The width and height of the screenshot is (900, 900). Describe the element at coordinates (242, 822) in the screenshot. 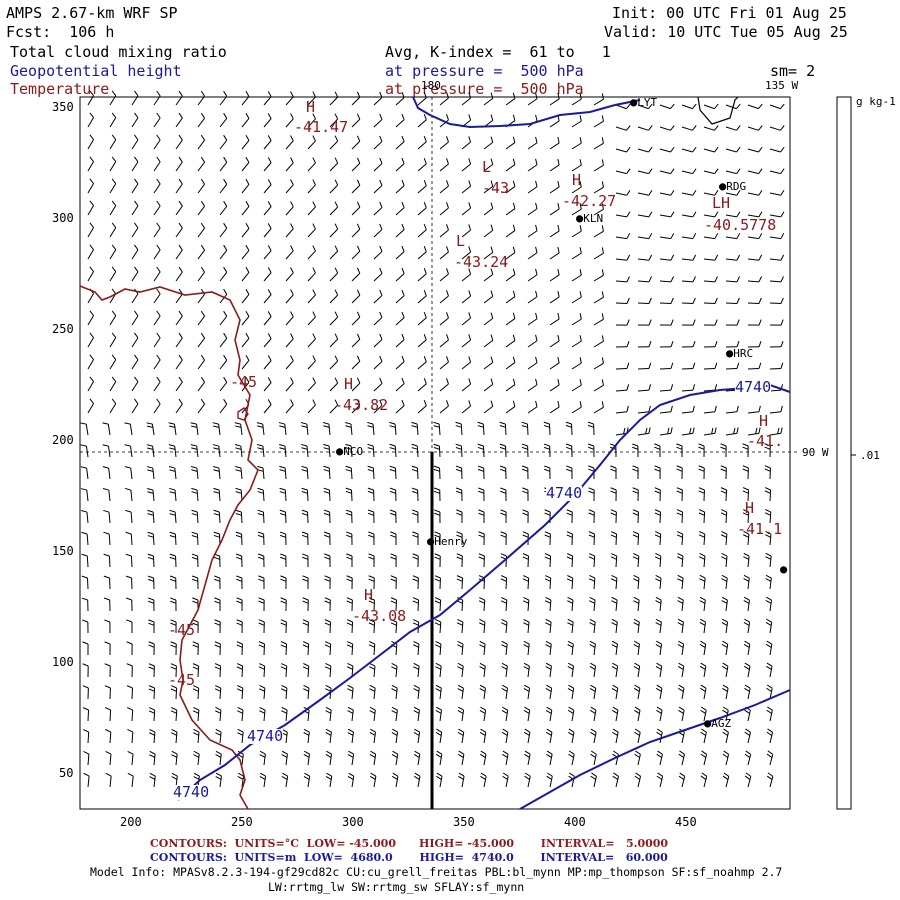

I see `x-tick: 250` at that location.